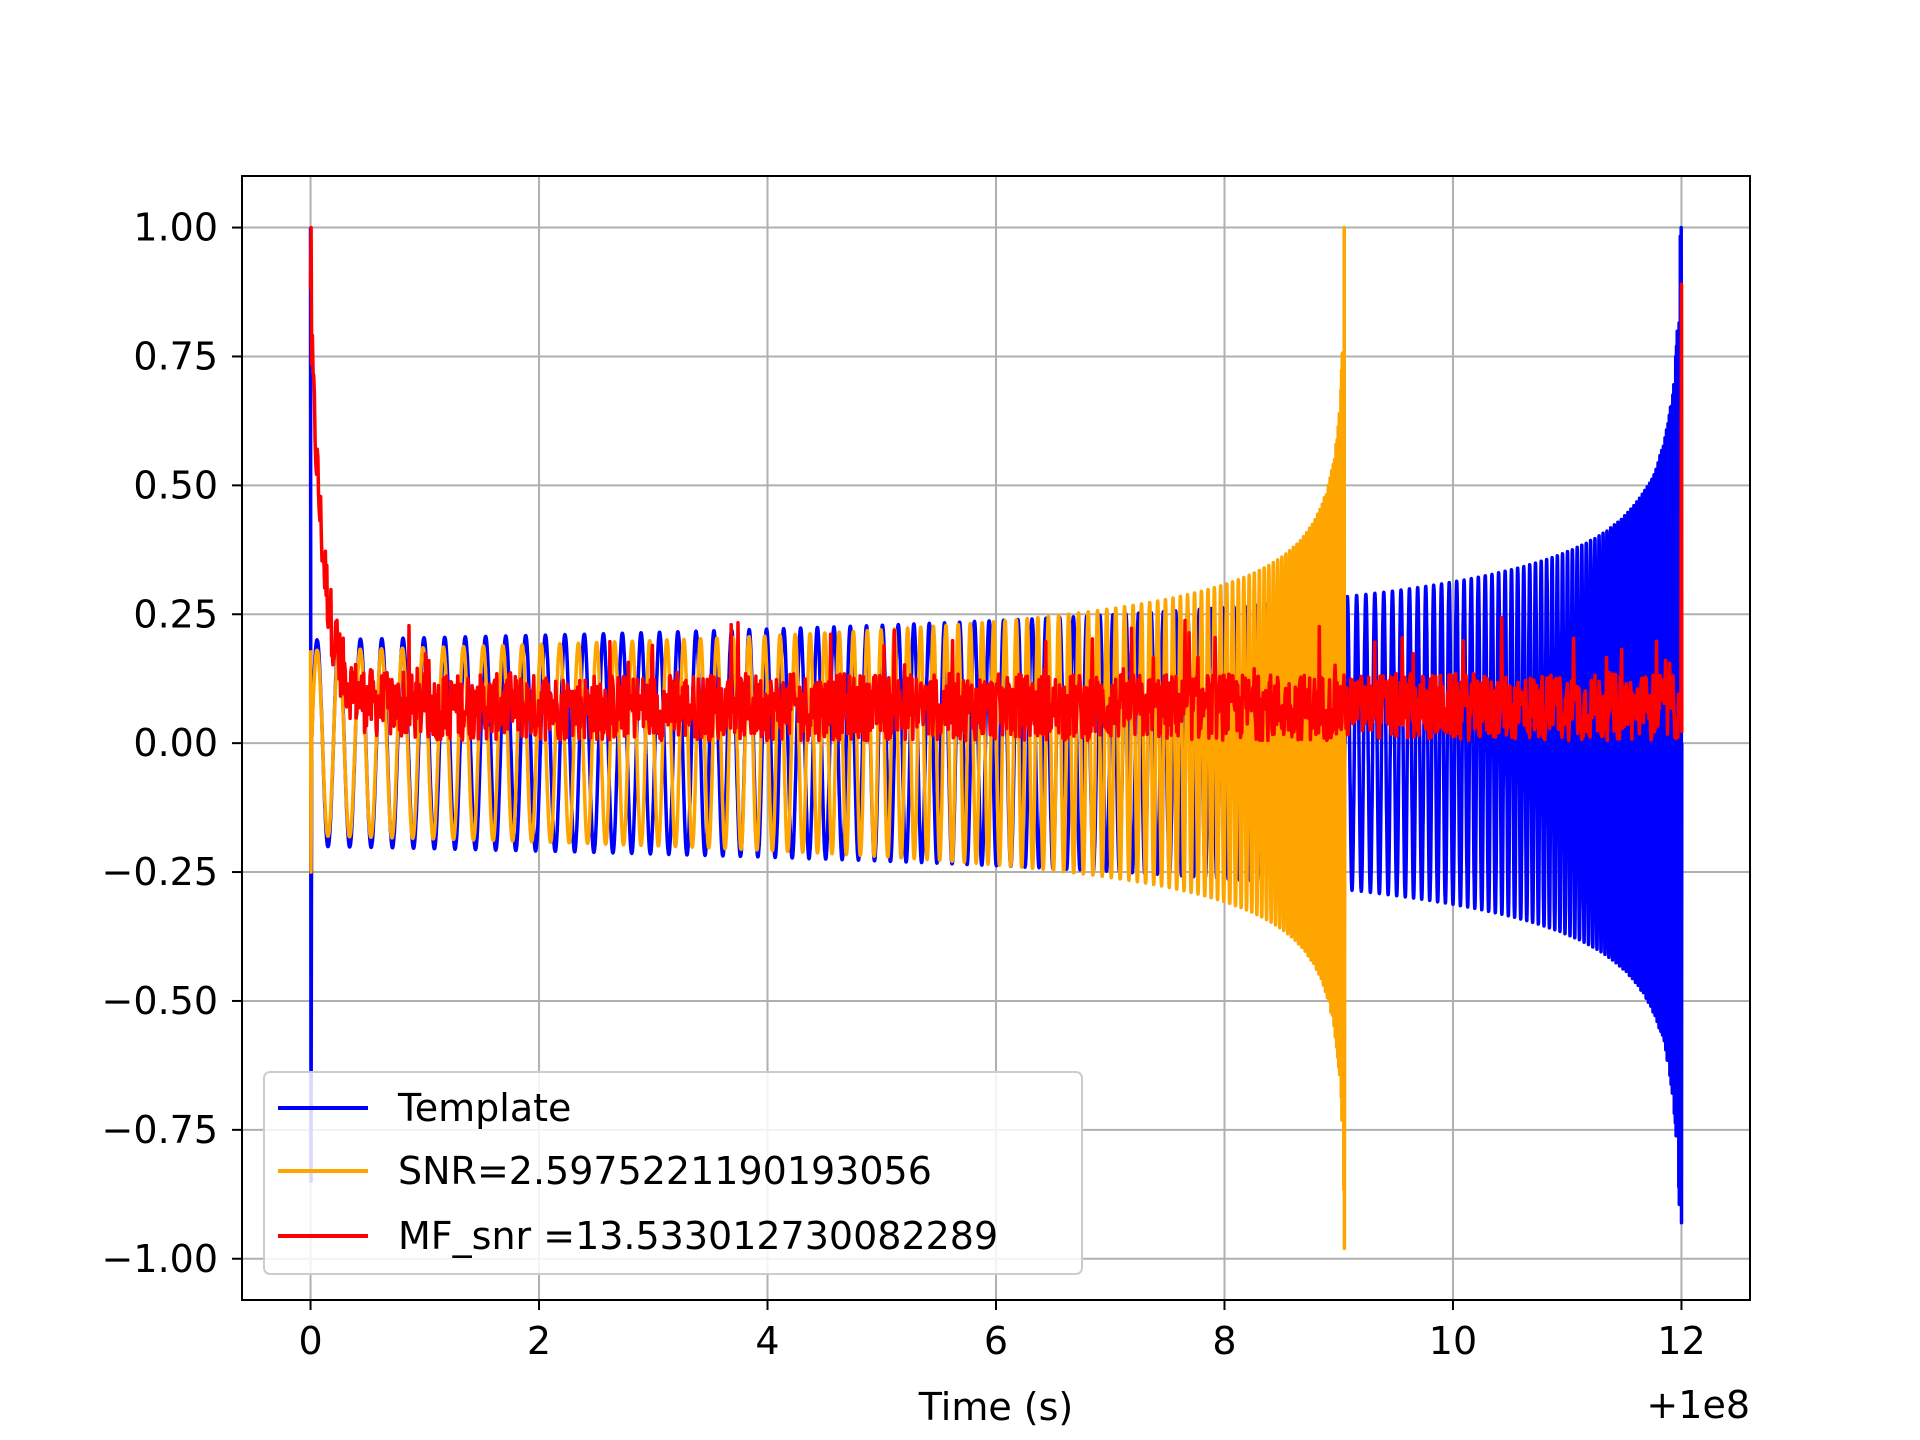 The image size is (1920, 1440). I want to click on x-tick-label: 10, so click(1453, 1341).